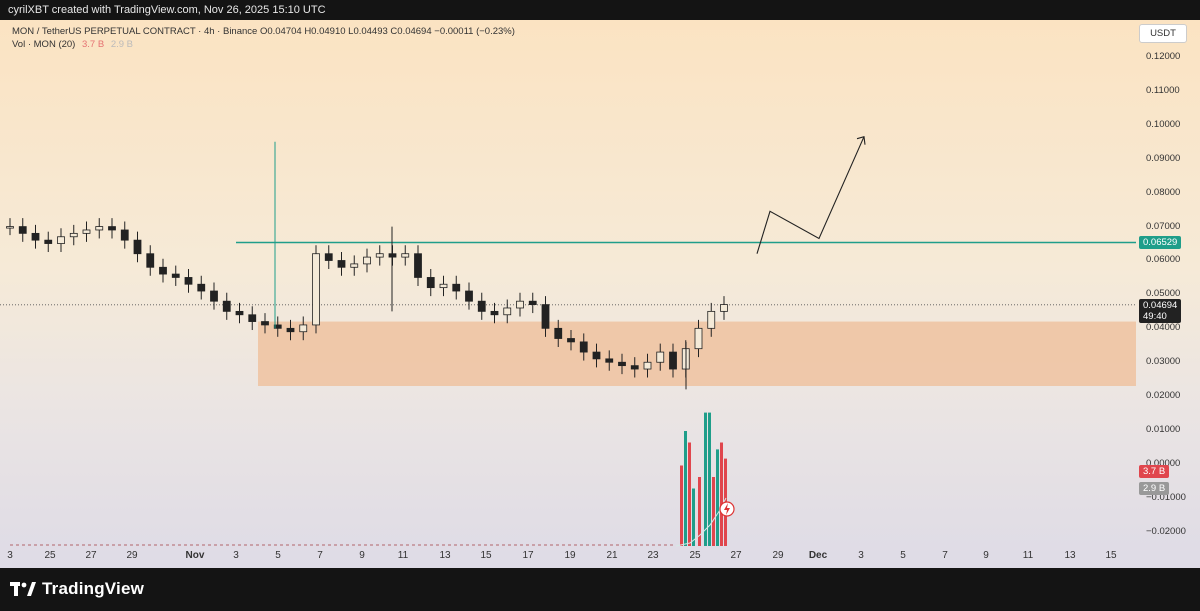 The height and width of the screenshot is (611, 1200). Describe the element at coordinates (1070, 555) in the screenshot. I see `time-tick: 13` at that location.